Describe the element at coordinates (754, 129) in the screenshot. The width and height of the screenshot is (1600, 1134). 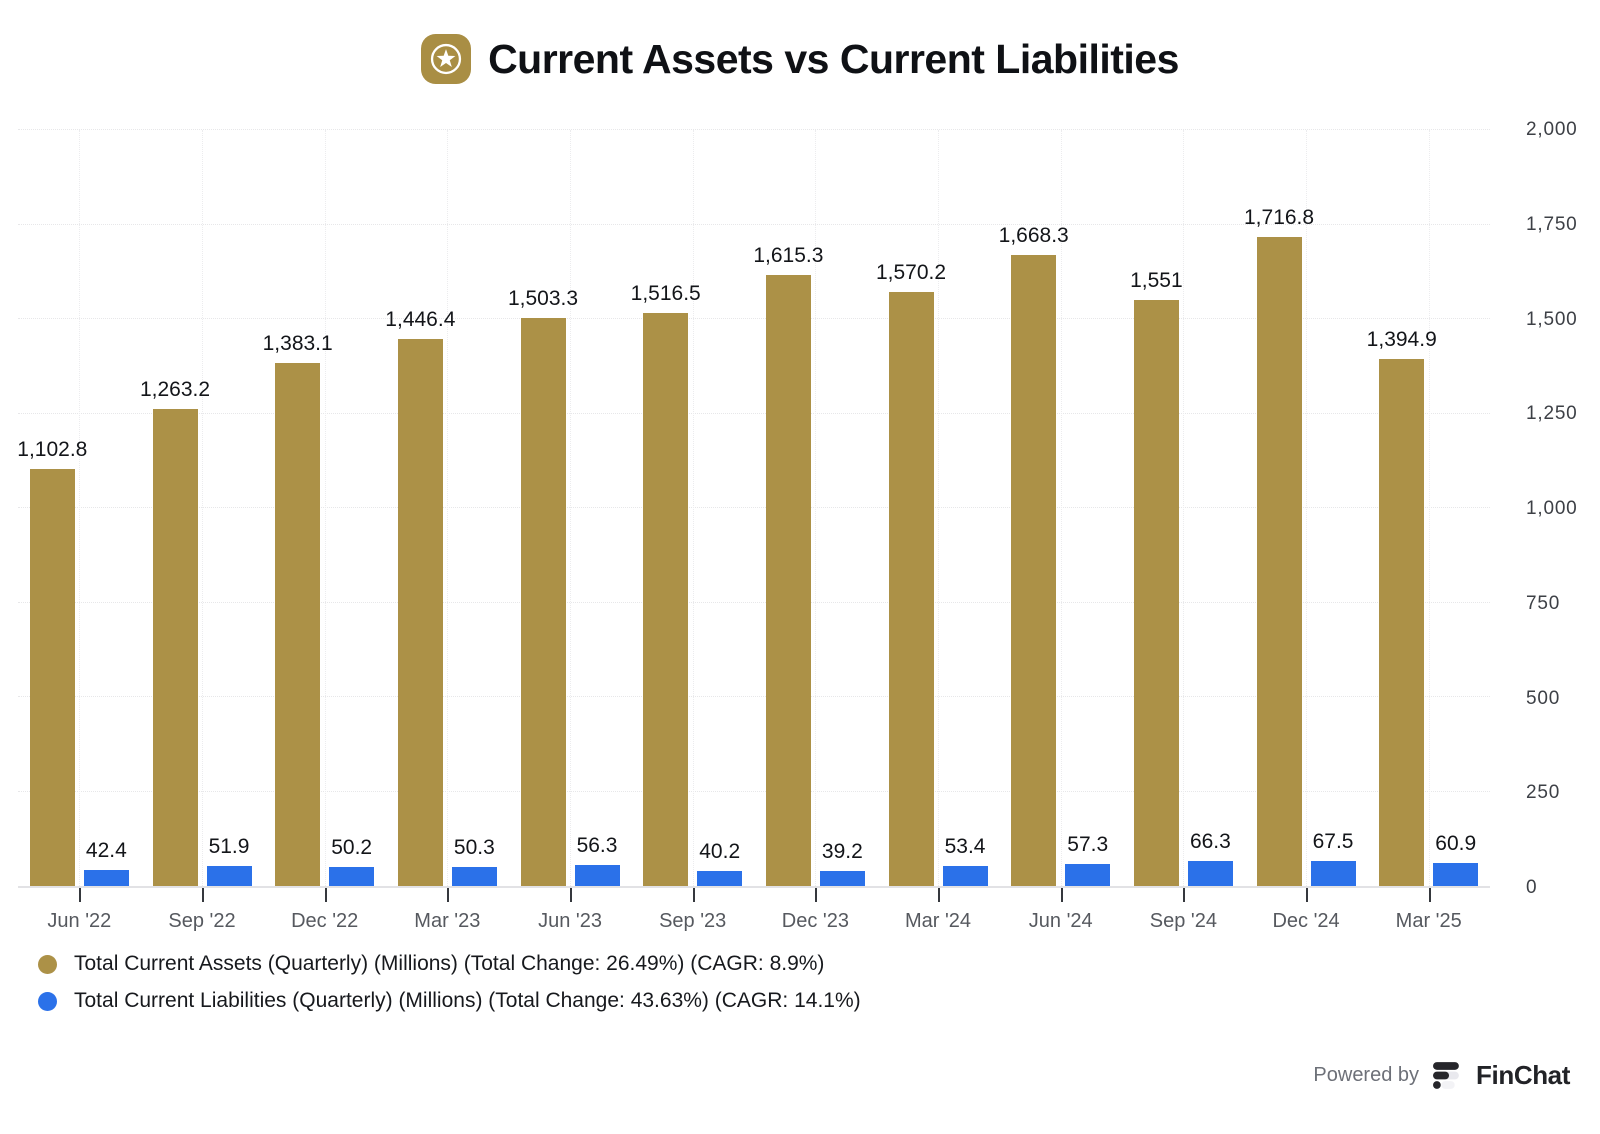
I see `gridline-2000` at that location.